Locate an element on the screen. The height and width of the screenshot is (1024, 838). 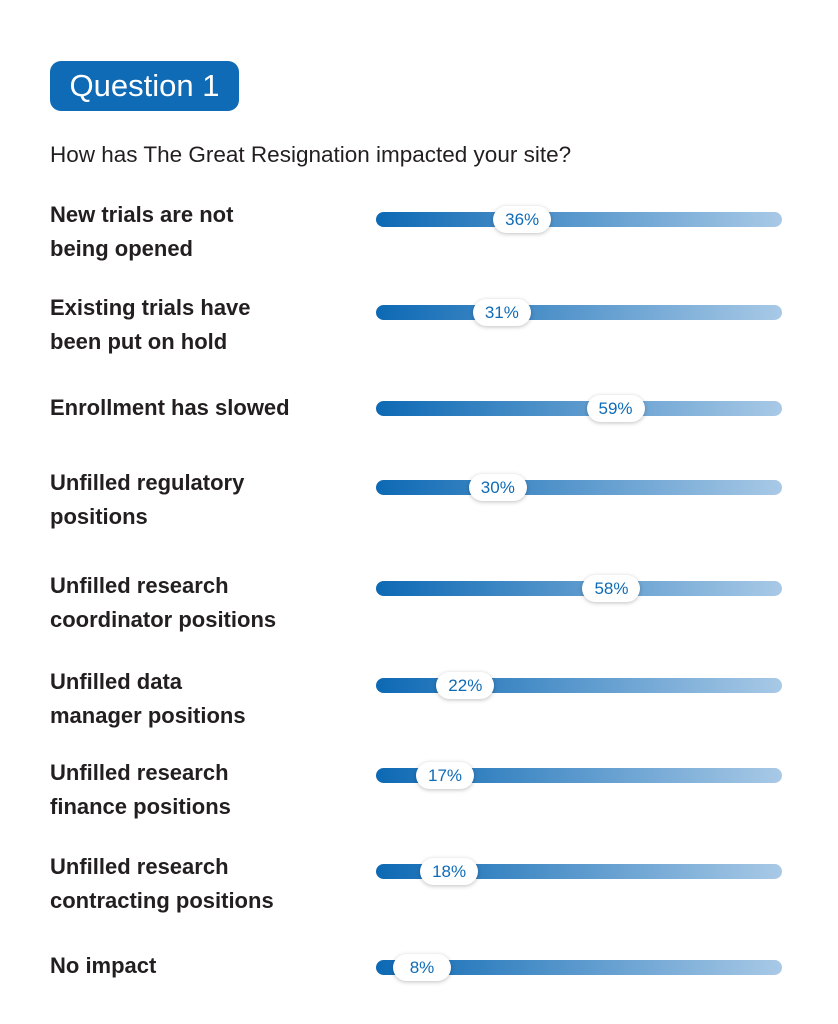
category-label: No impact is located at coordinates (103, 965).